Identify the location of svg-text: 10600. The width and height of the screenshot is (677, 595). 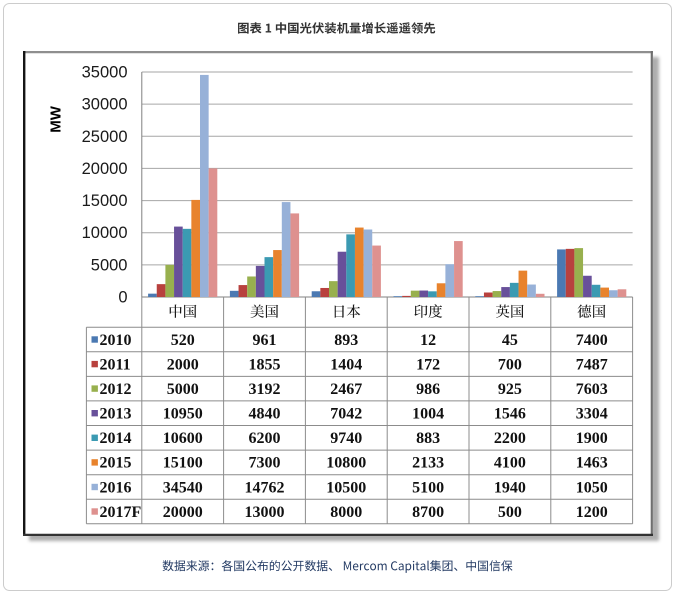
(183, 438).